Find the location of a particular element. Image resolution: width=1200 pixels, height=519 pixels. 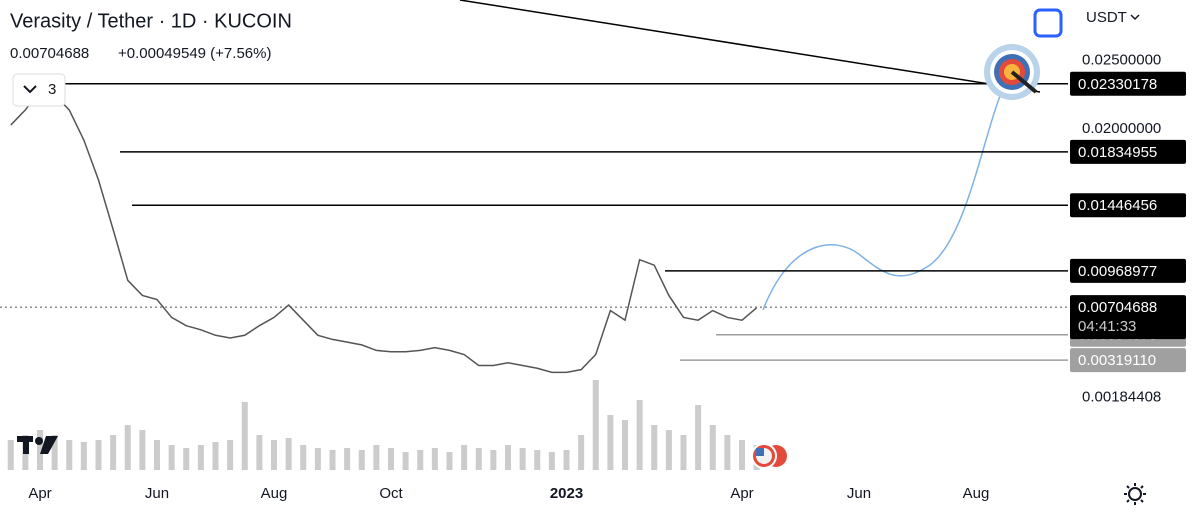

theme-icon is located at coordinates (1135, 494).